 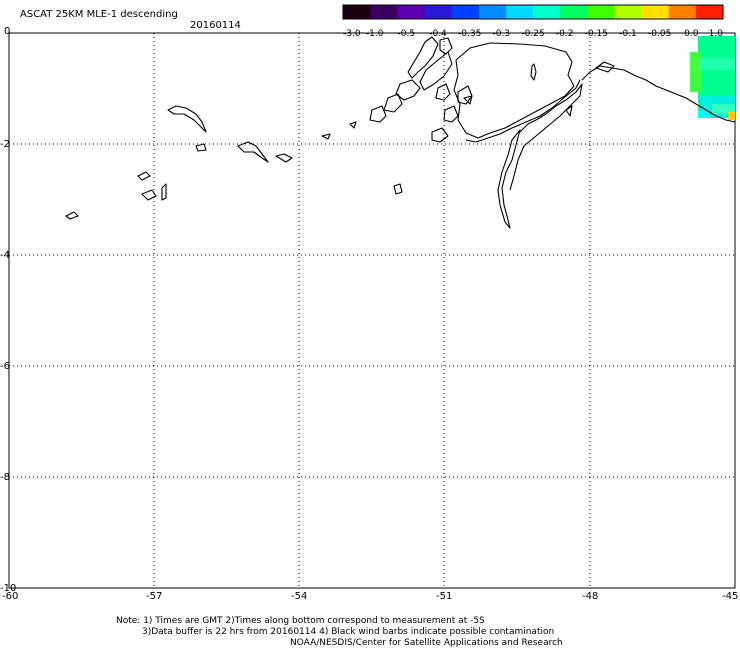 I want to click on map-title: ASCAT 25KM MLE-1 descending, so click(x=99, y=14).